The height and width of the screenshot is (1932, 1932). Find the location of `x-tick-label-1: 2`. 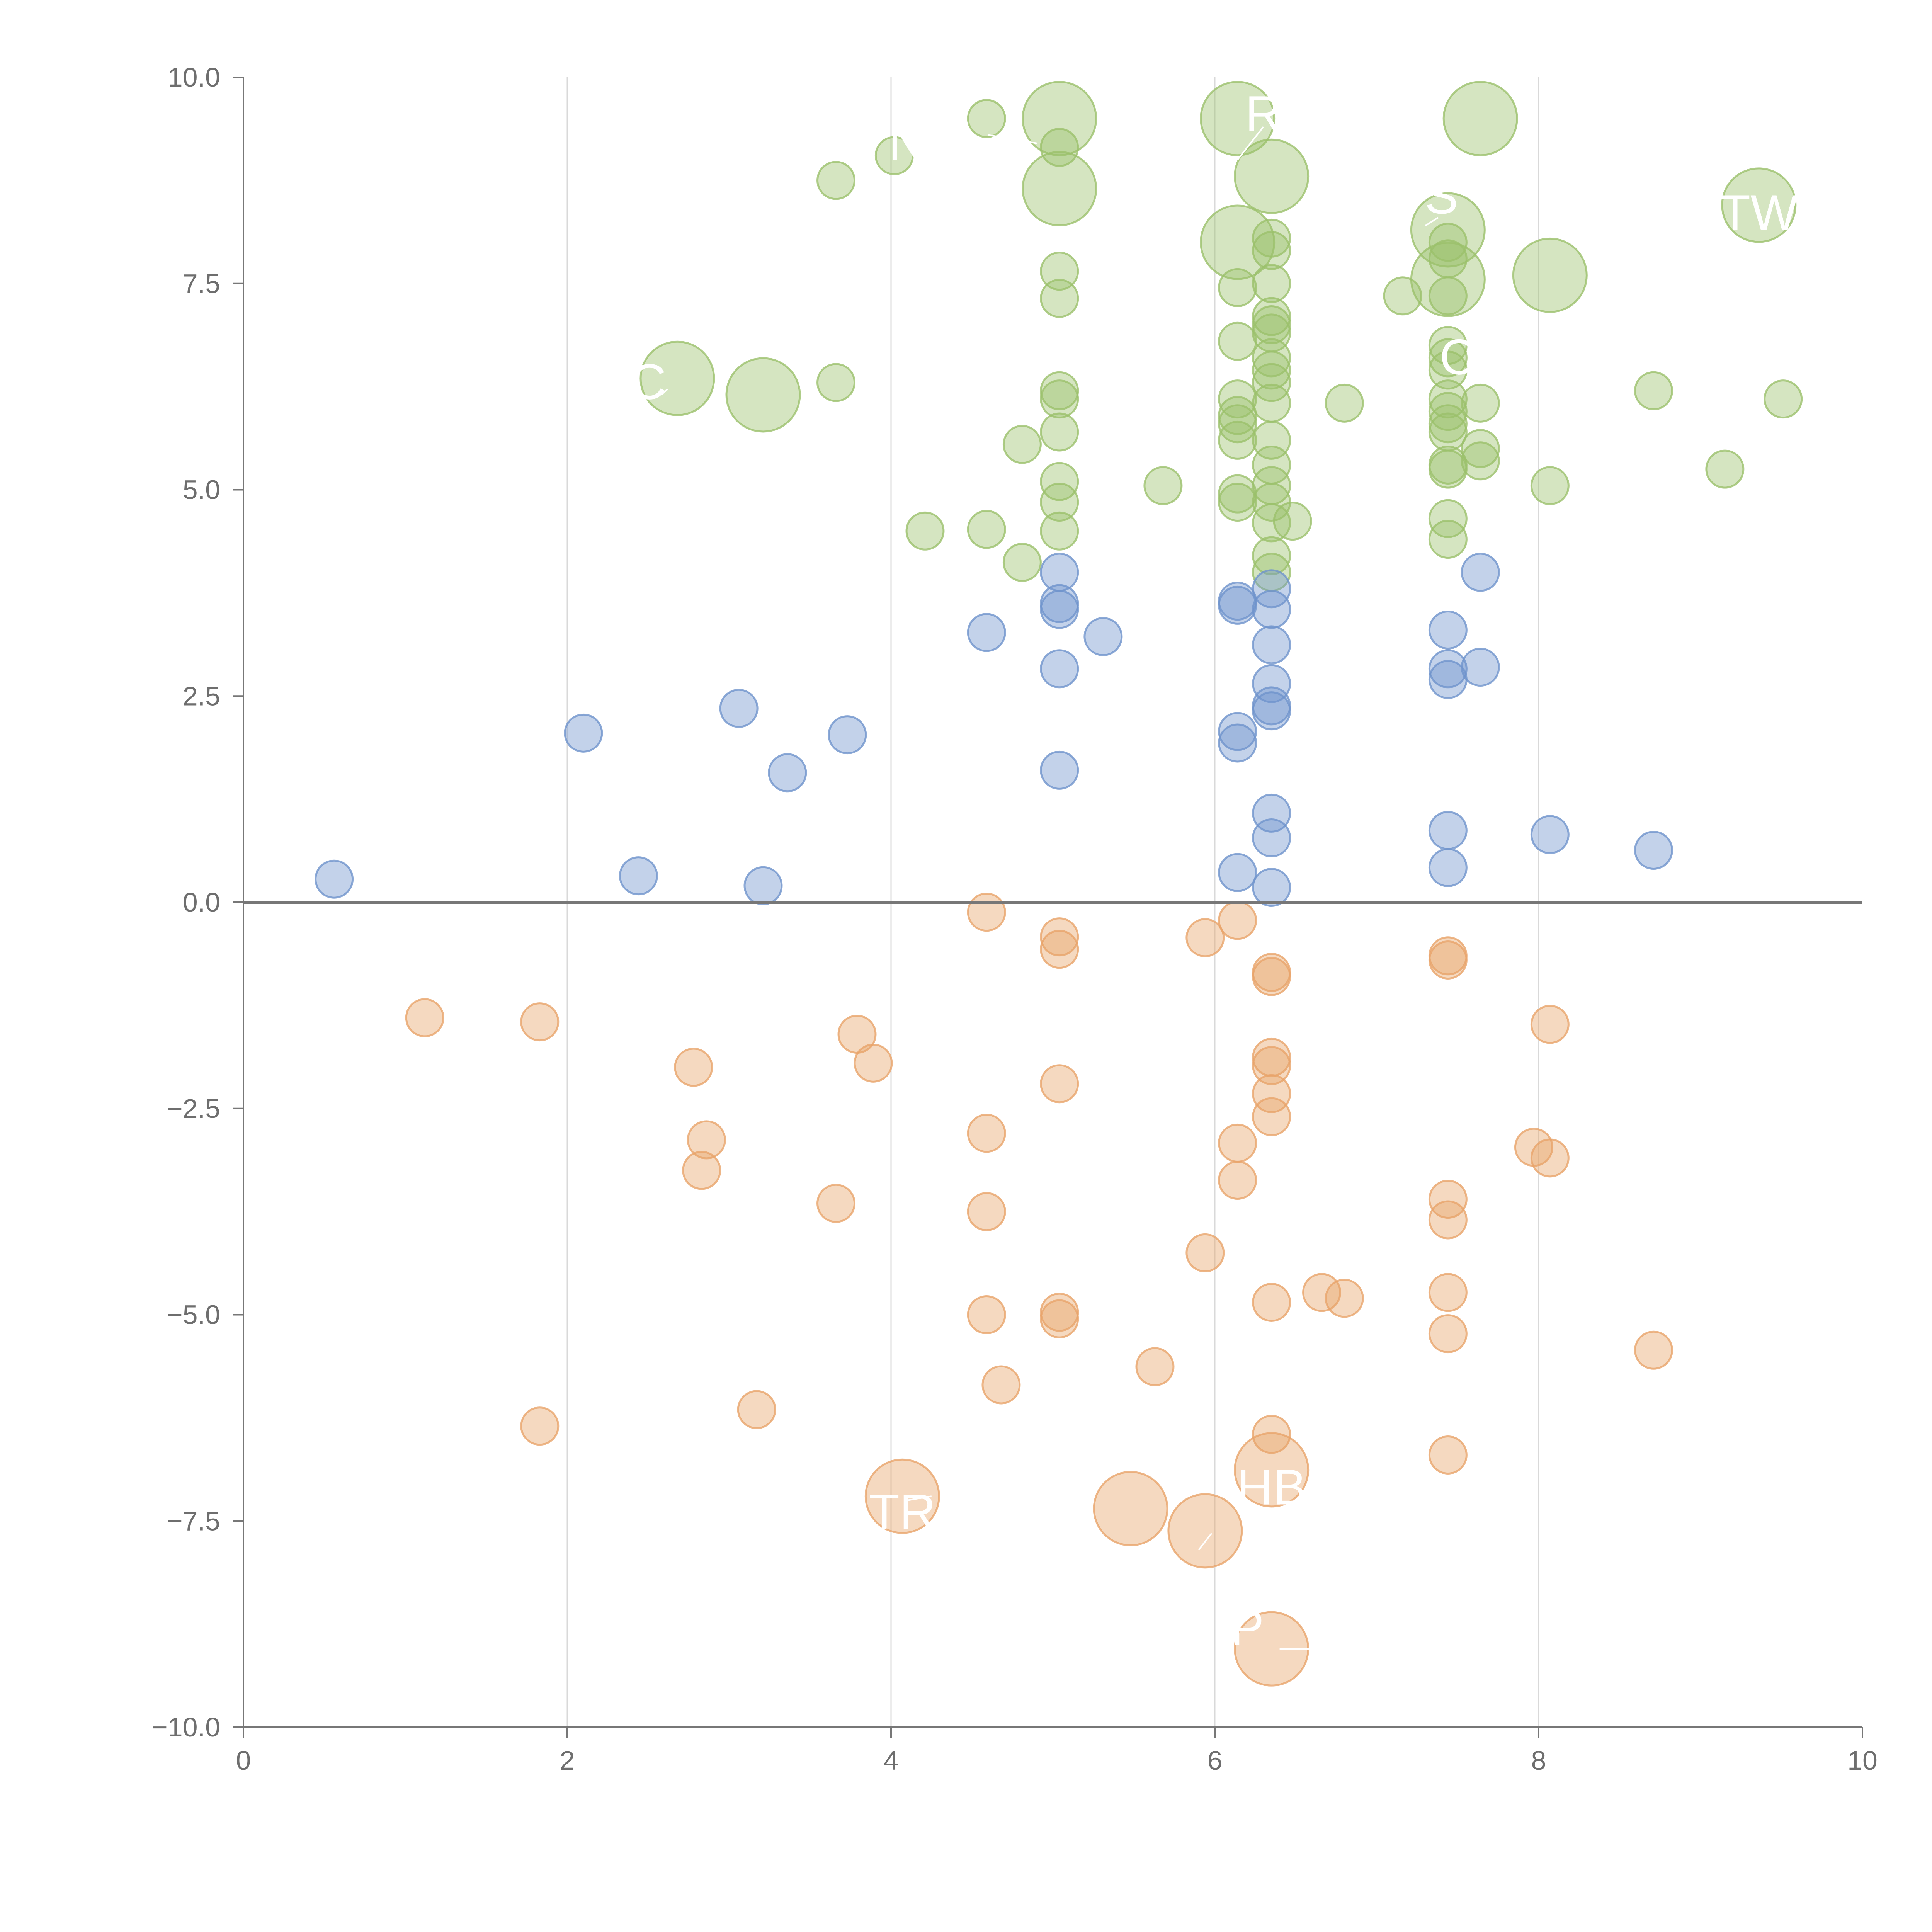

x-tick-label-1: 2 is located at coordinates (567, 1760).